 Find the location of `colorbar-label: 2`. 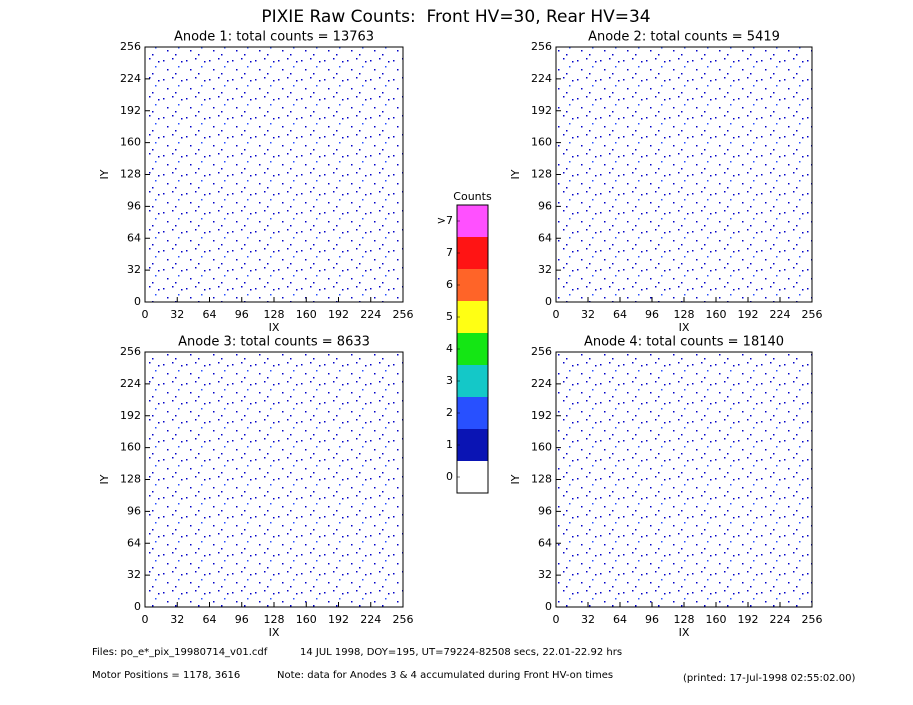

colorbar-label: 2 is located at coordinates (449, 412).